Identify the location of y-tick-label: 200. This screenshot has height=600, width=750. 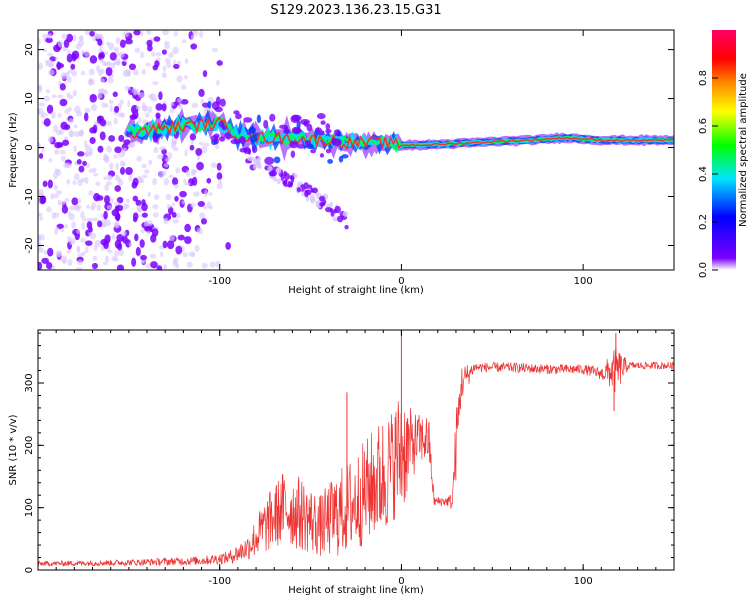
(29, 445).